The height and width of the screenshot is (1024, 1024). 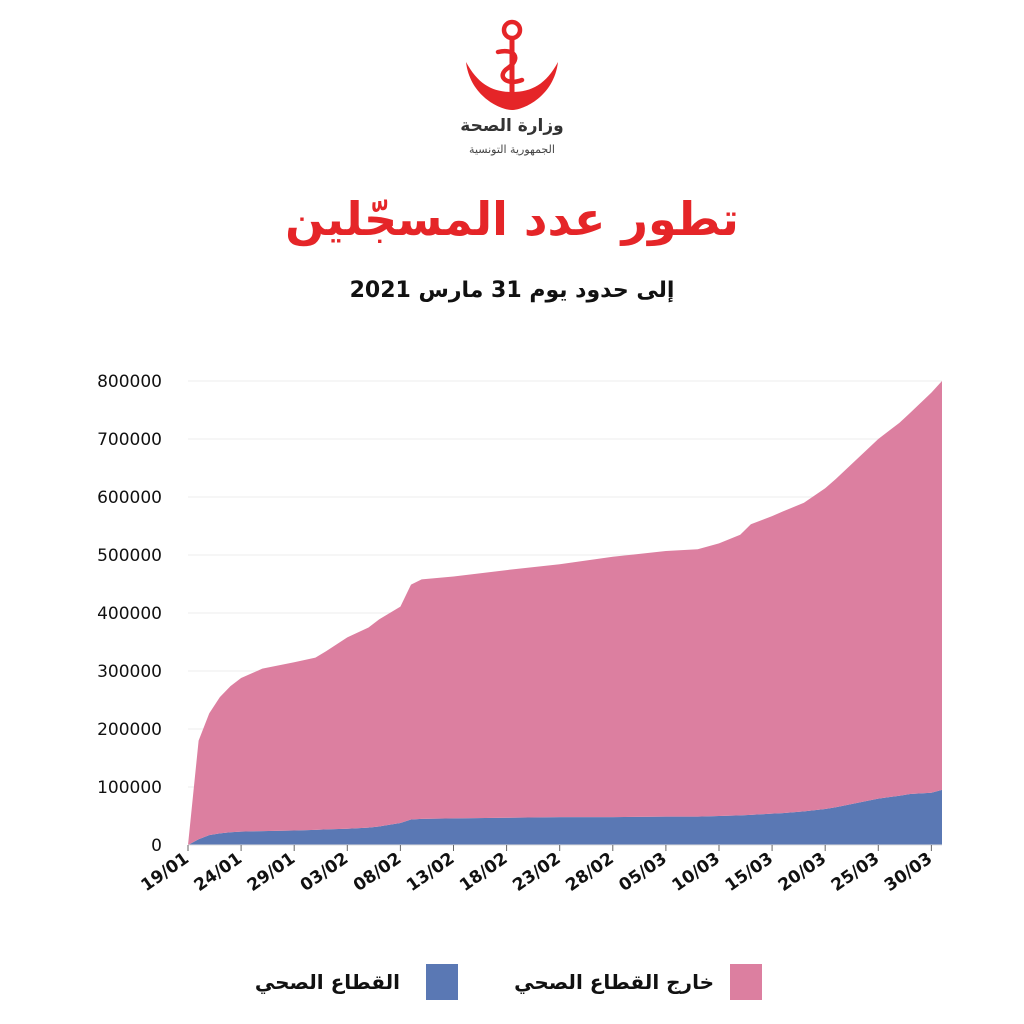 I want to click on legend-label-non-healthcare: خارج القطاع الصحي, so click(x=614, y=982).